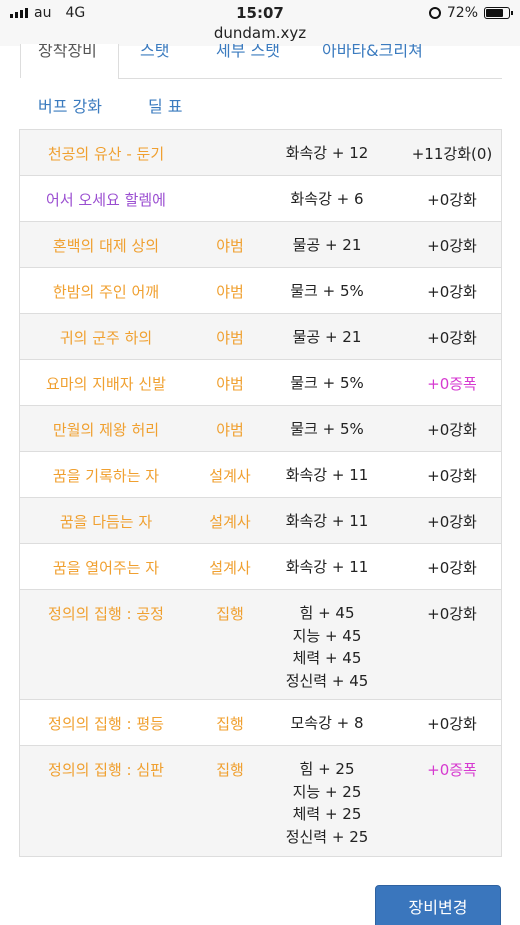 The height and width of the screenshot is (925, 520). Describe the element at coordinates (106, 476) in the screenshot. I see `item-name: 꿈을 기록하는 자` at that location.